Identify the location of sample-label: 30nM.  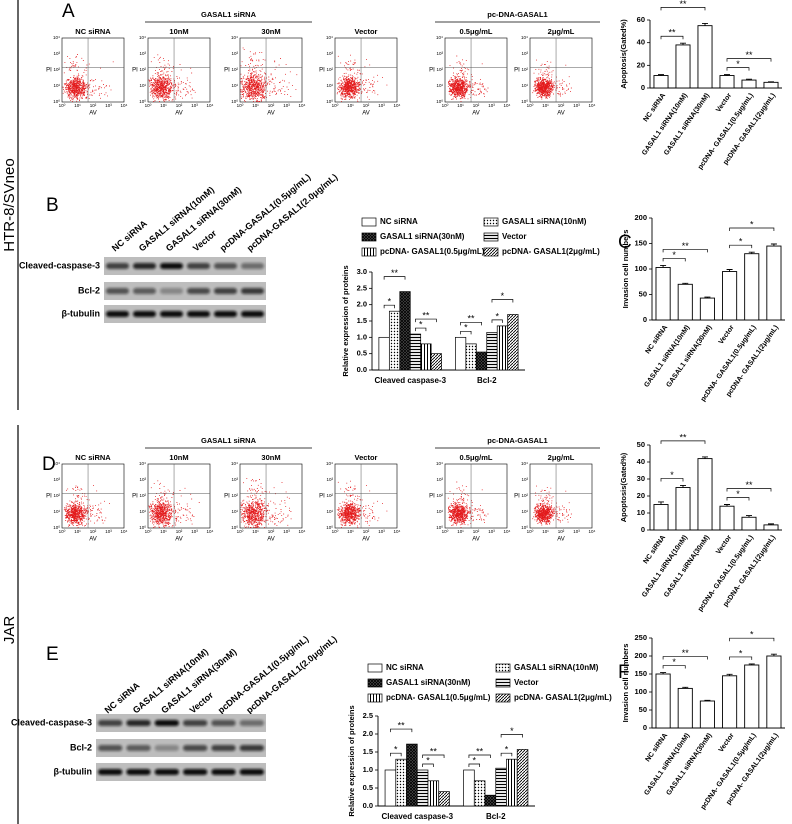
(270, 457).